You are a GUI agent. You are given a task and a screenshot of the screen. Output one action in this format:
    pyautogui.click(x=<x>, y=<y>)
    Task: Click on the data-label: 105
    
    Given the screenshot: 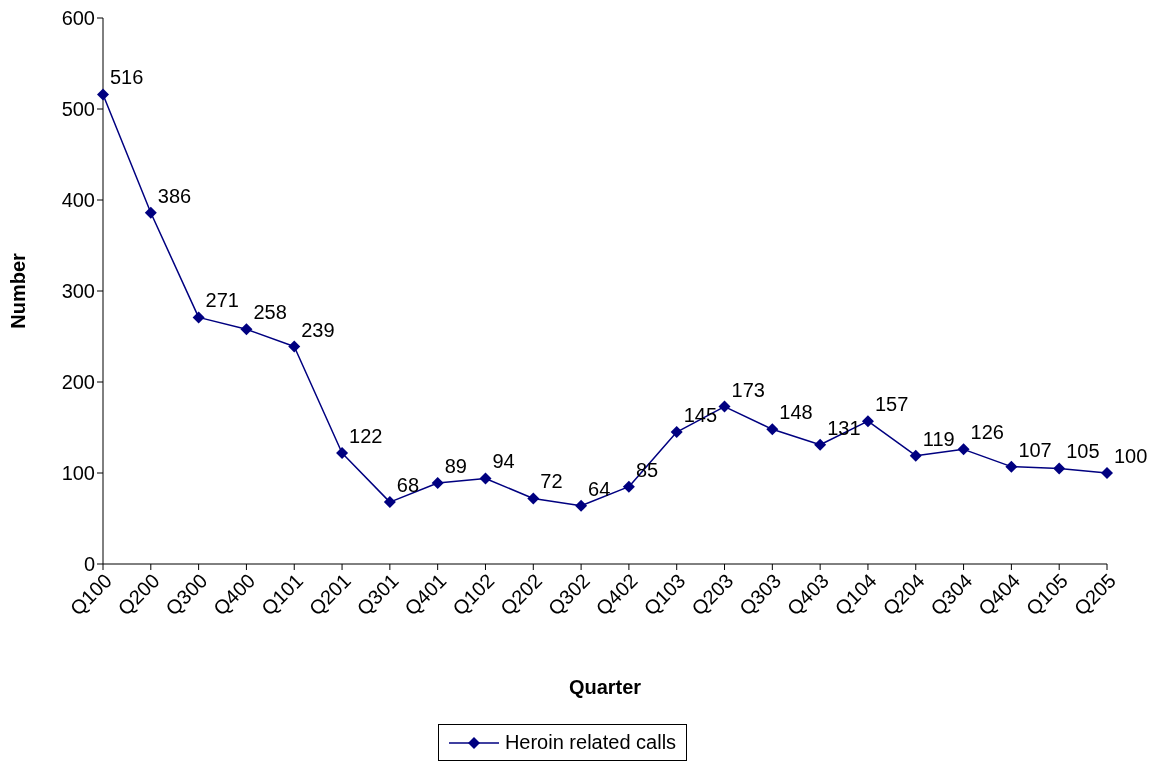 What is the action you would take?
    pyautogui.click(x=1083, y=451)
    